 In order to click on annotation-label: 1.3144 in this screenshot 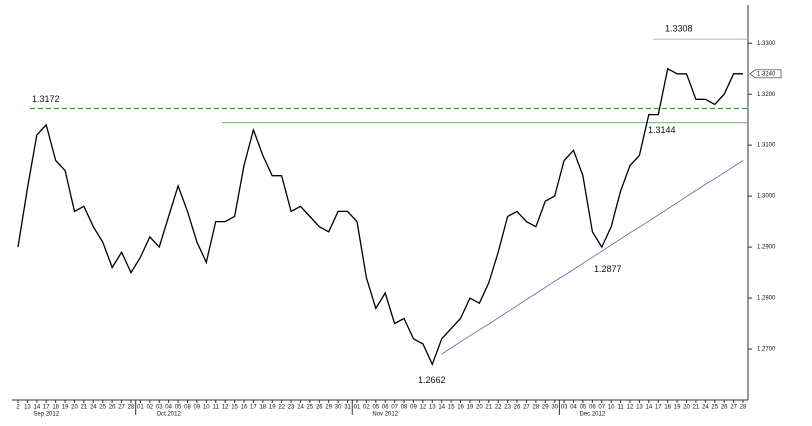, I will do `click(662, 130)`.